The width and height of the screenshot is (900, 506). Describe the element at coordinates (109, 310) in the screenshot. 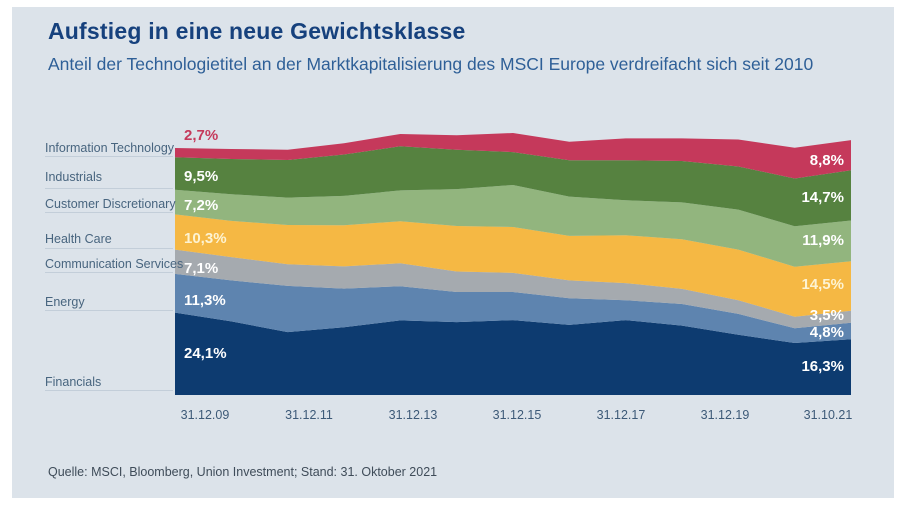

I see `legend-rule-energy` at that location.